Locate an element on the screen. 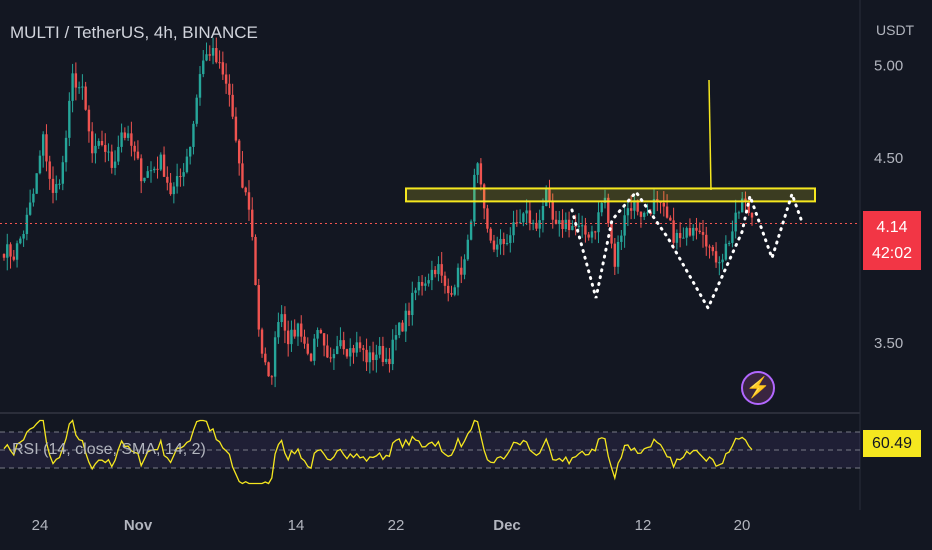 The image size is (932, 550). lightning-icon: ⚡ is located at coordinates (758, 388).